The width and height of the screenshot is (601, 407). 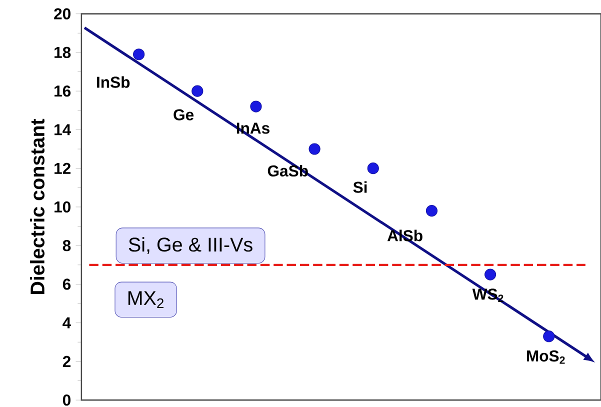 What do you see at coordinates (62, 91) in the screenshot?
I see `y-tick-label: 16` at bounding box center [62, 91].